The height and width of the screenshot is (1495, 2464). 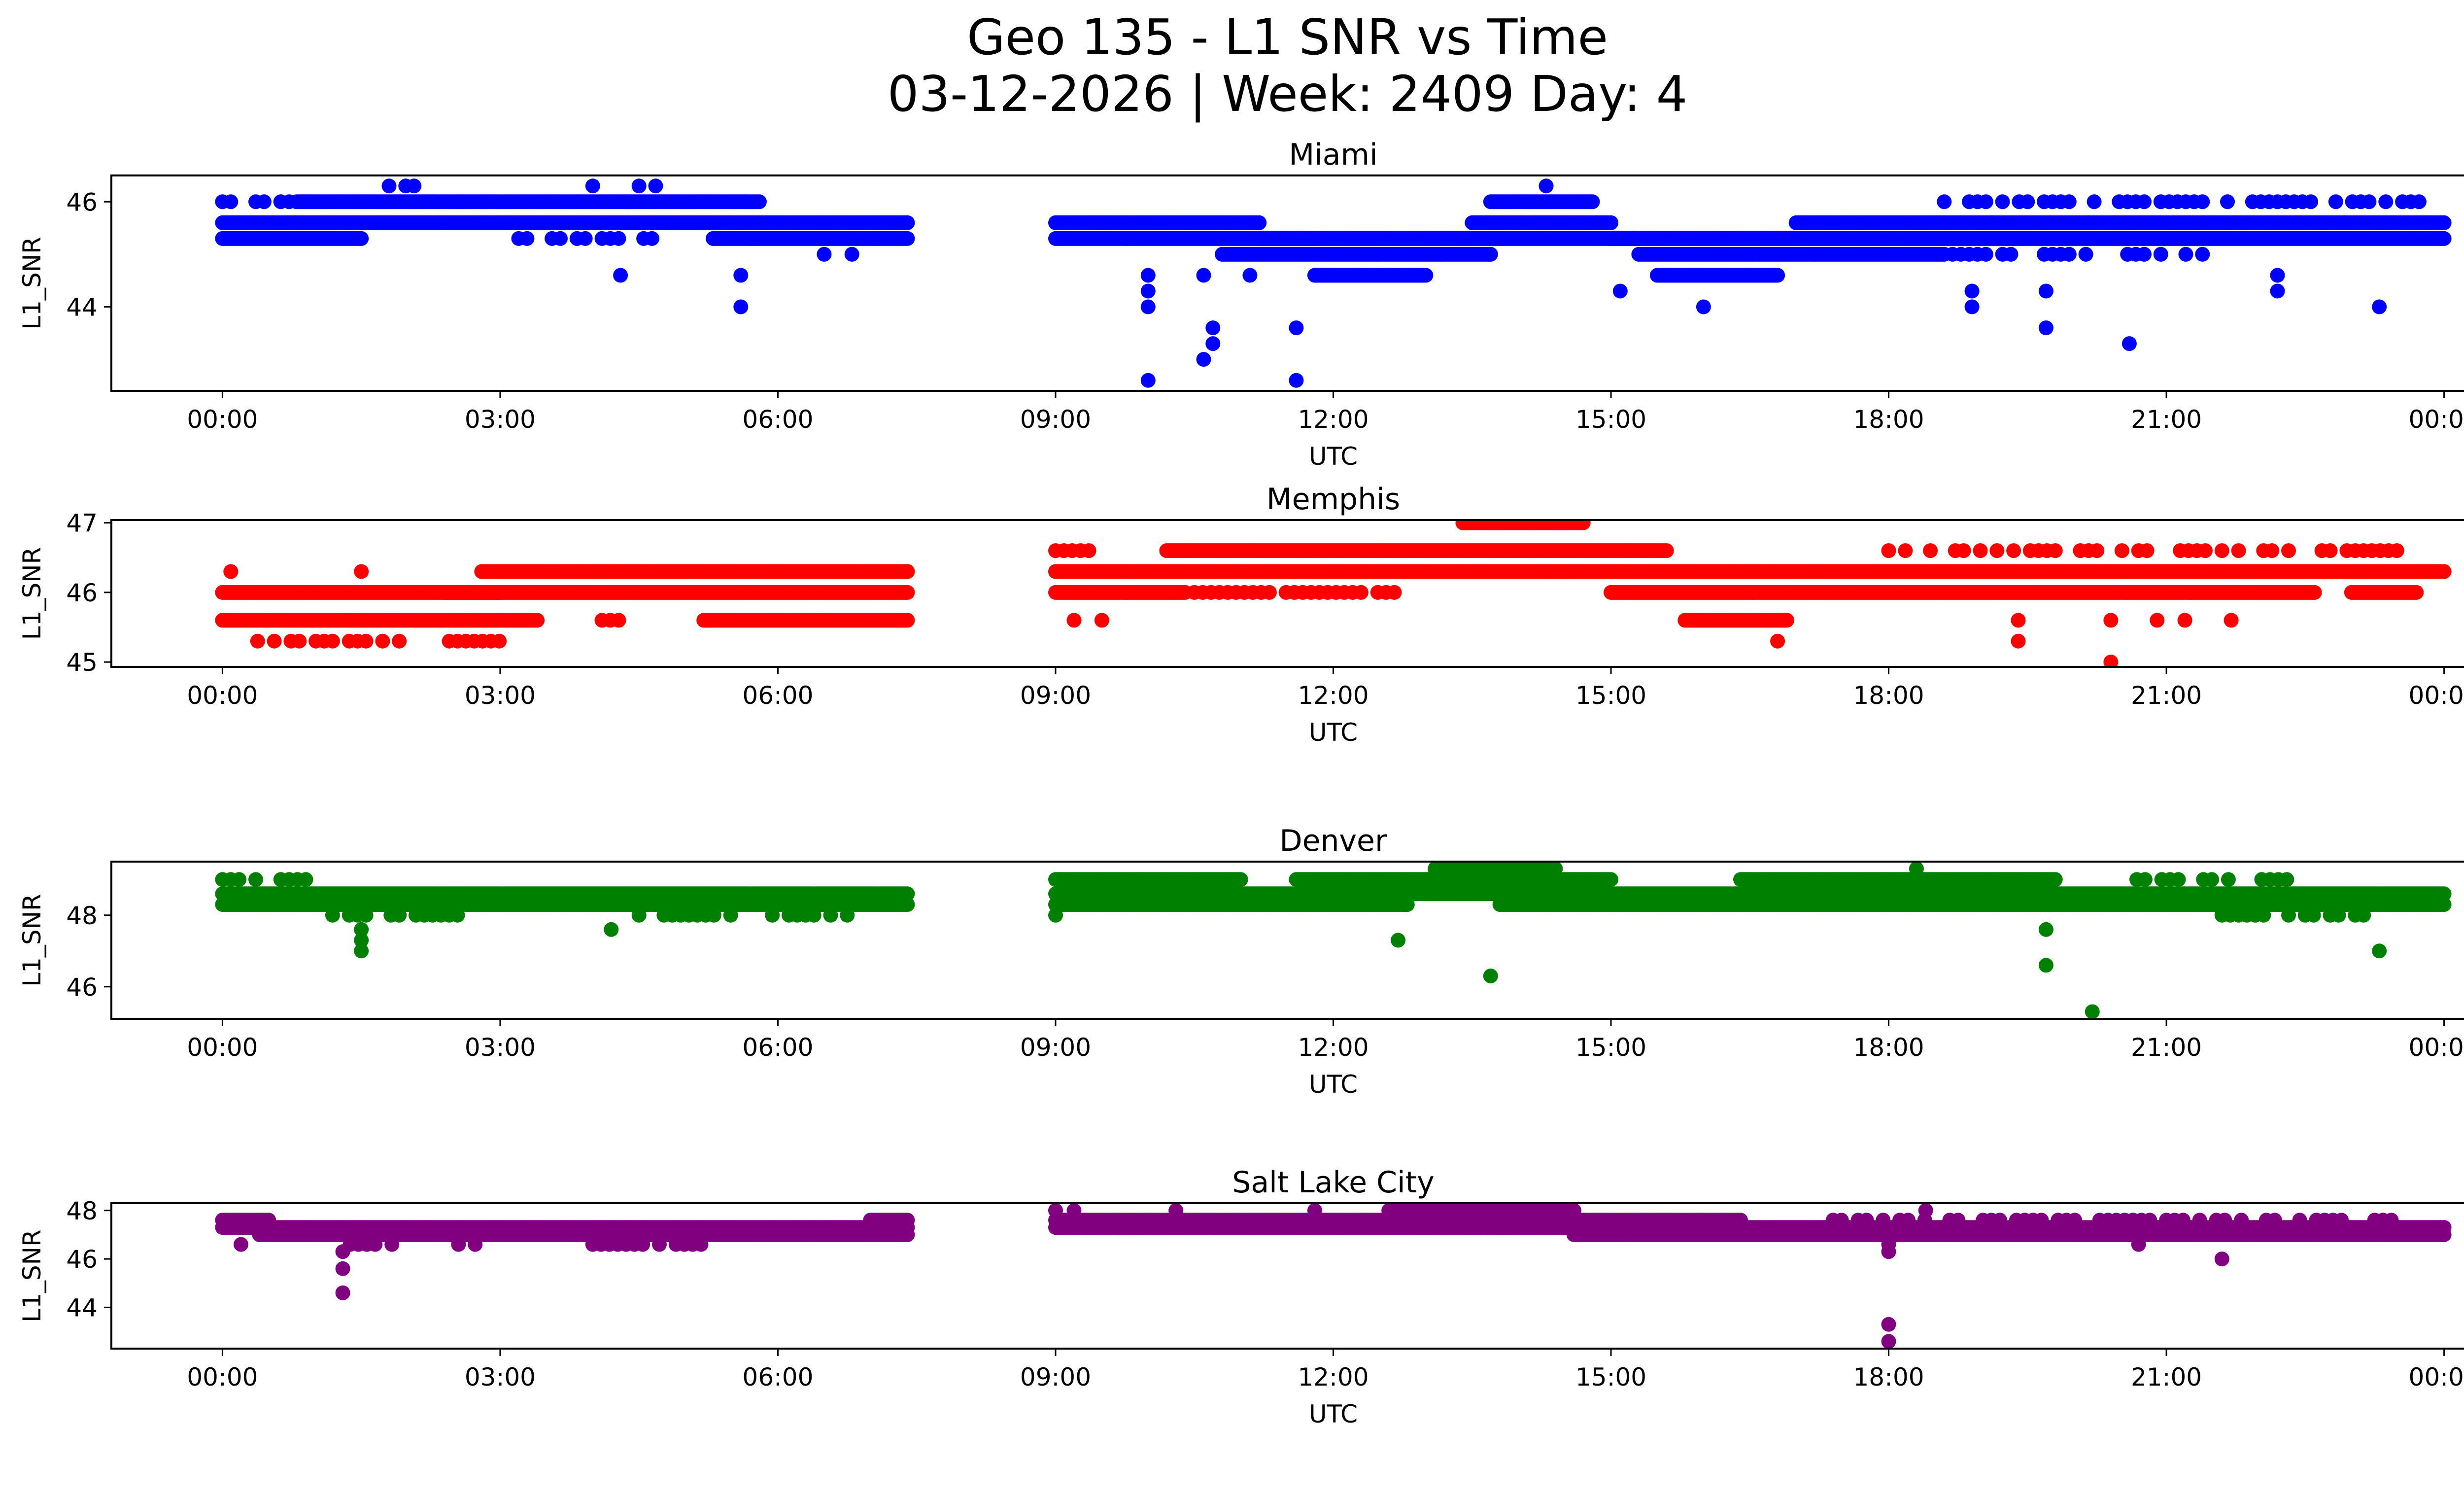 I want to click on x-tick-label: 21:00, so click(x=2166, y=419).